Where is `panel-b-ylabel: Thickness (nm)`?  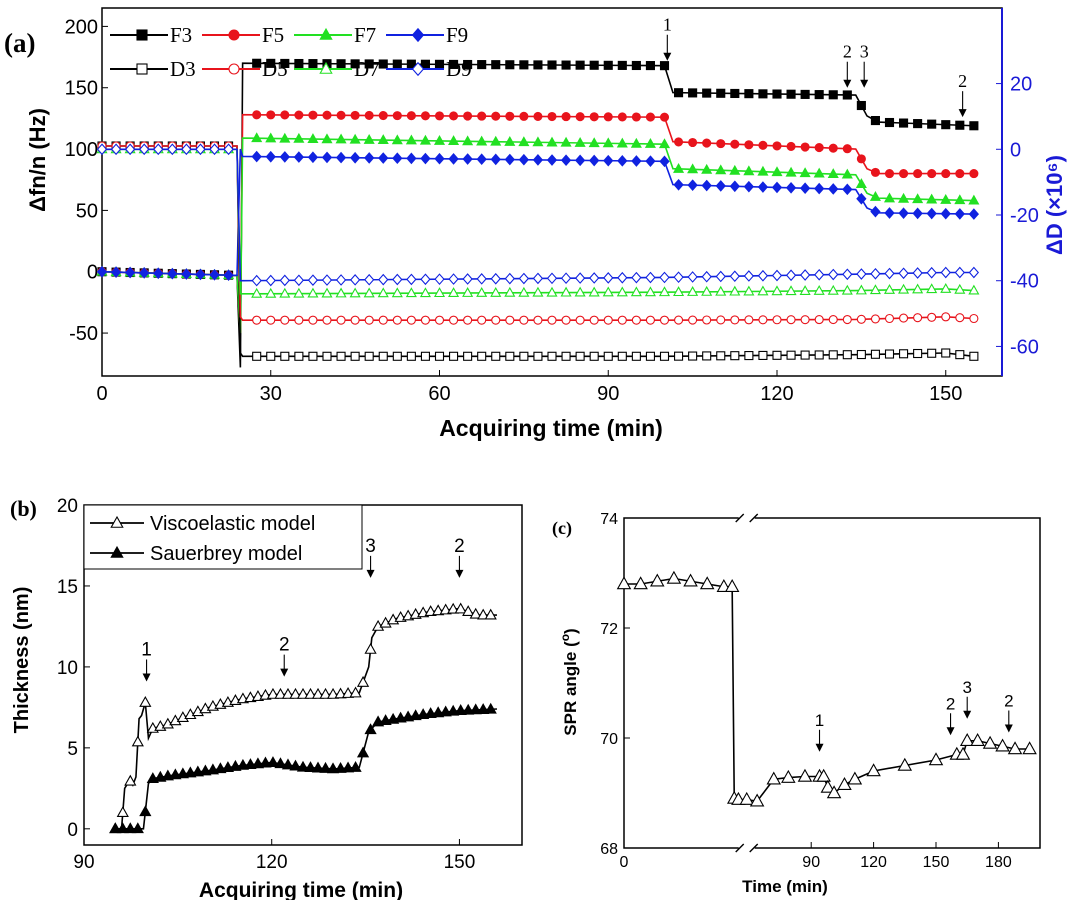
panel-b-ylabel: Thickness (nm) is located at coordinates (22, 660).